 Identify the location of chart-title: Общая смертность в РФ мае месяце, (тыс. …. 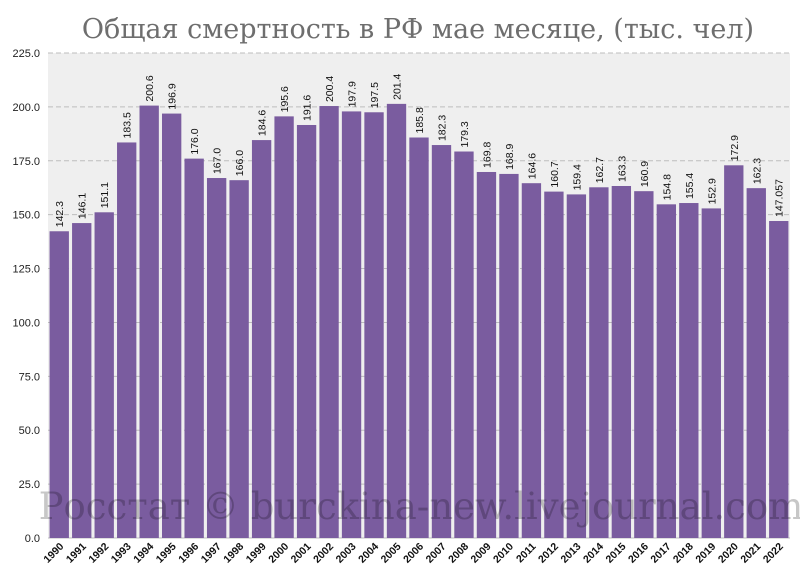
(418, 29).